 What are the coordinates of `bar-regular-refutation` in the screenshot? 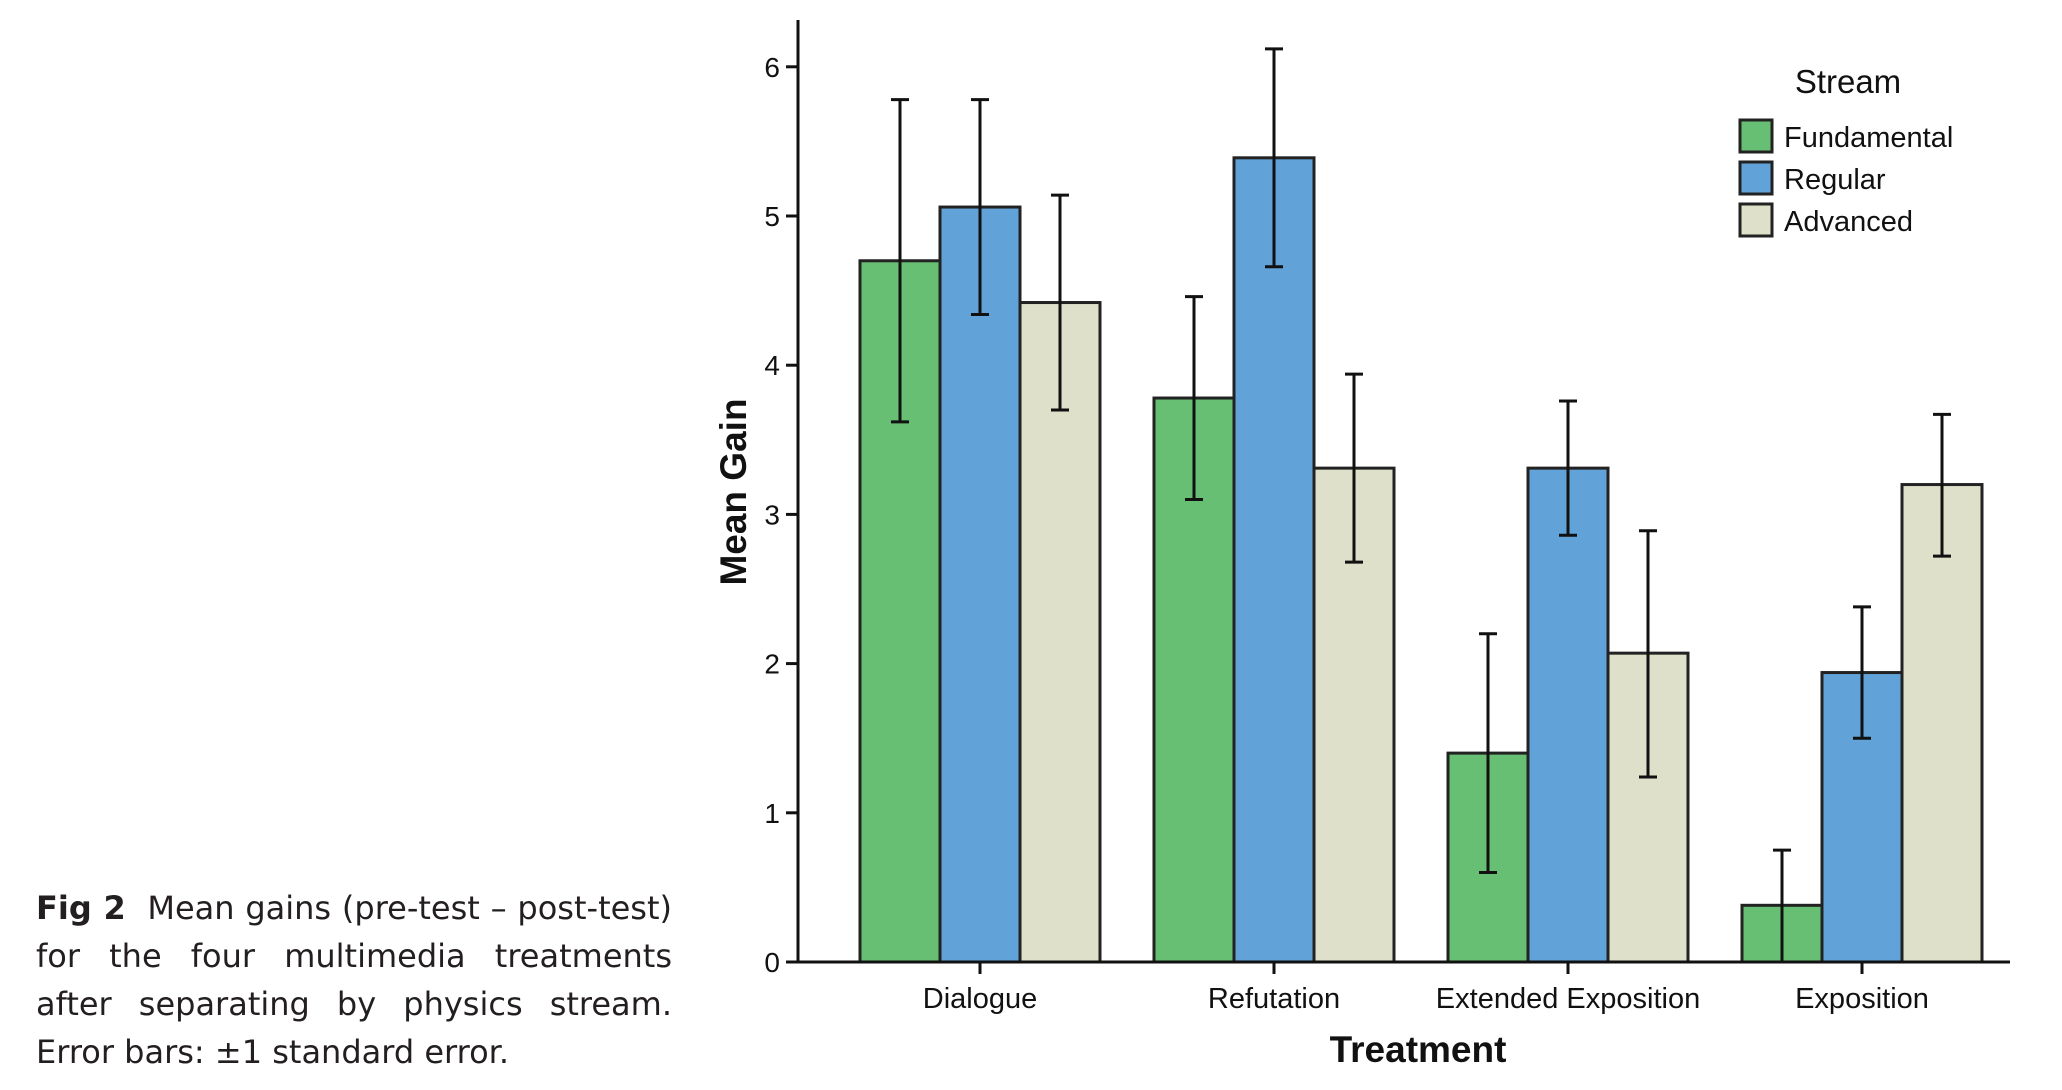 It's located at (1274, 560).